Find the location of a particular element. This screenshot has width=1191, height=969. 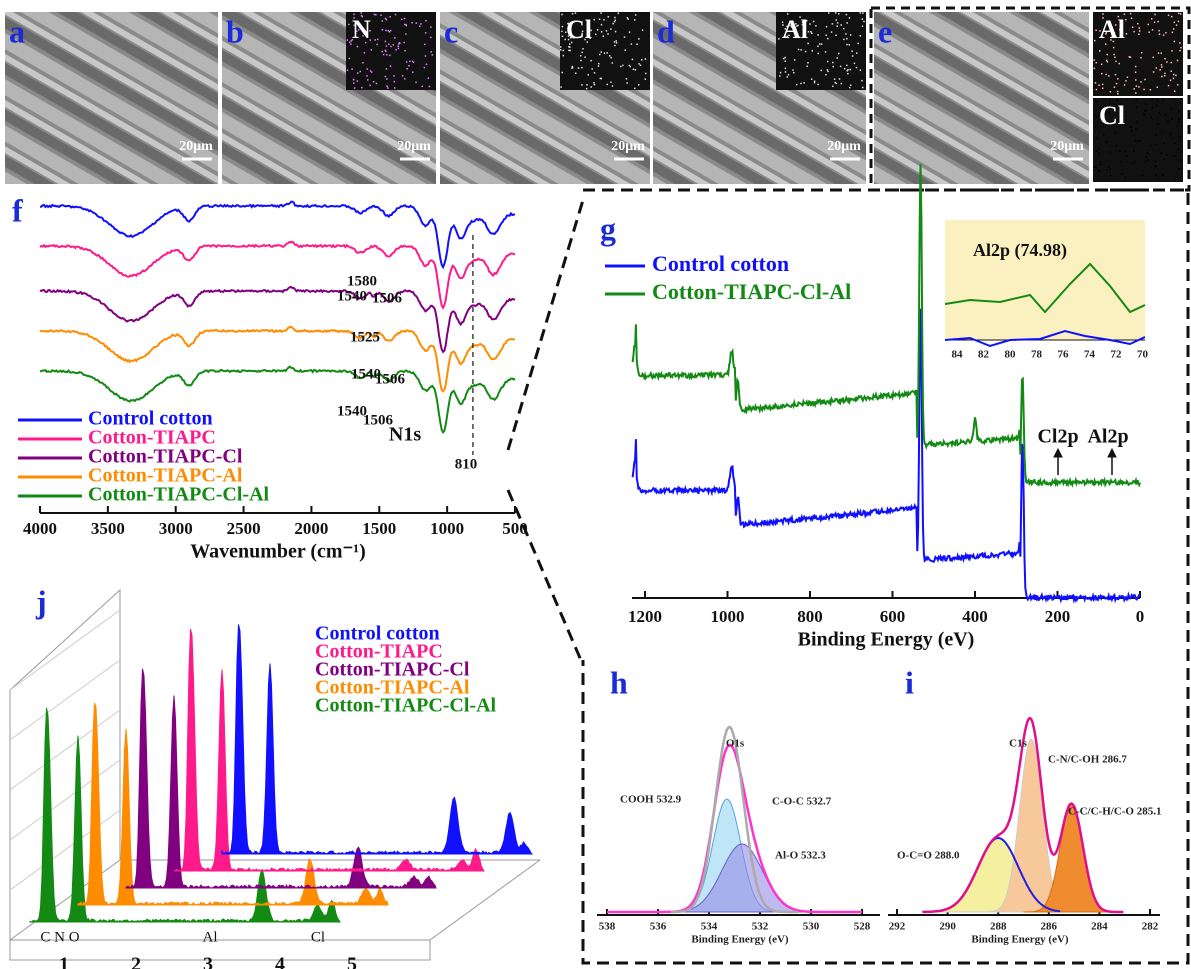

inset-tick: 74 is located at coordinates (1090, 355).